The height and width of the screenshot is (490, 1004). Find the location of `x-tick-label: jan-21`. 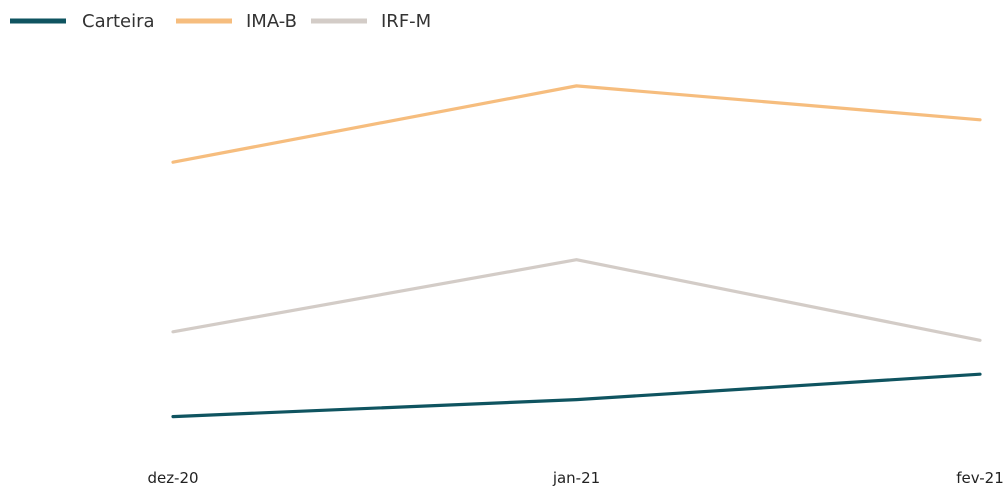

x-tick-label: jan-21 is located at coordinates (576, 477).